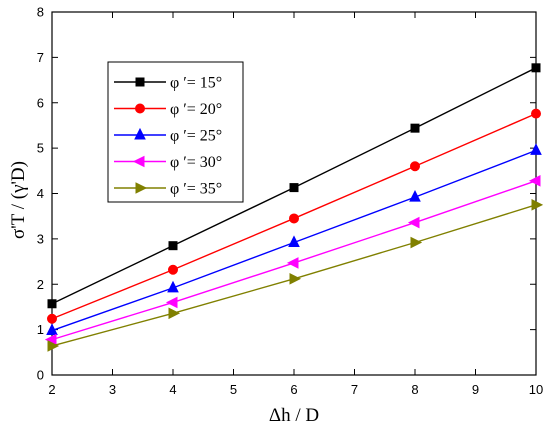 Image resolution: width=550 pixels, height=434 pixels. I want to click on y-tick-label: 1, so click(40, 329).